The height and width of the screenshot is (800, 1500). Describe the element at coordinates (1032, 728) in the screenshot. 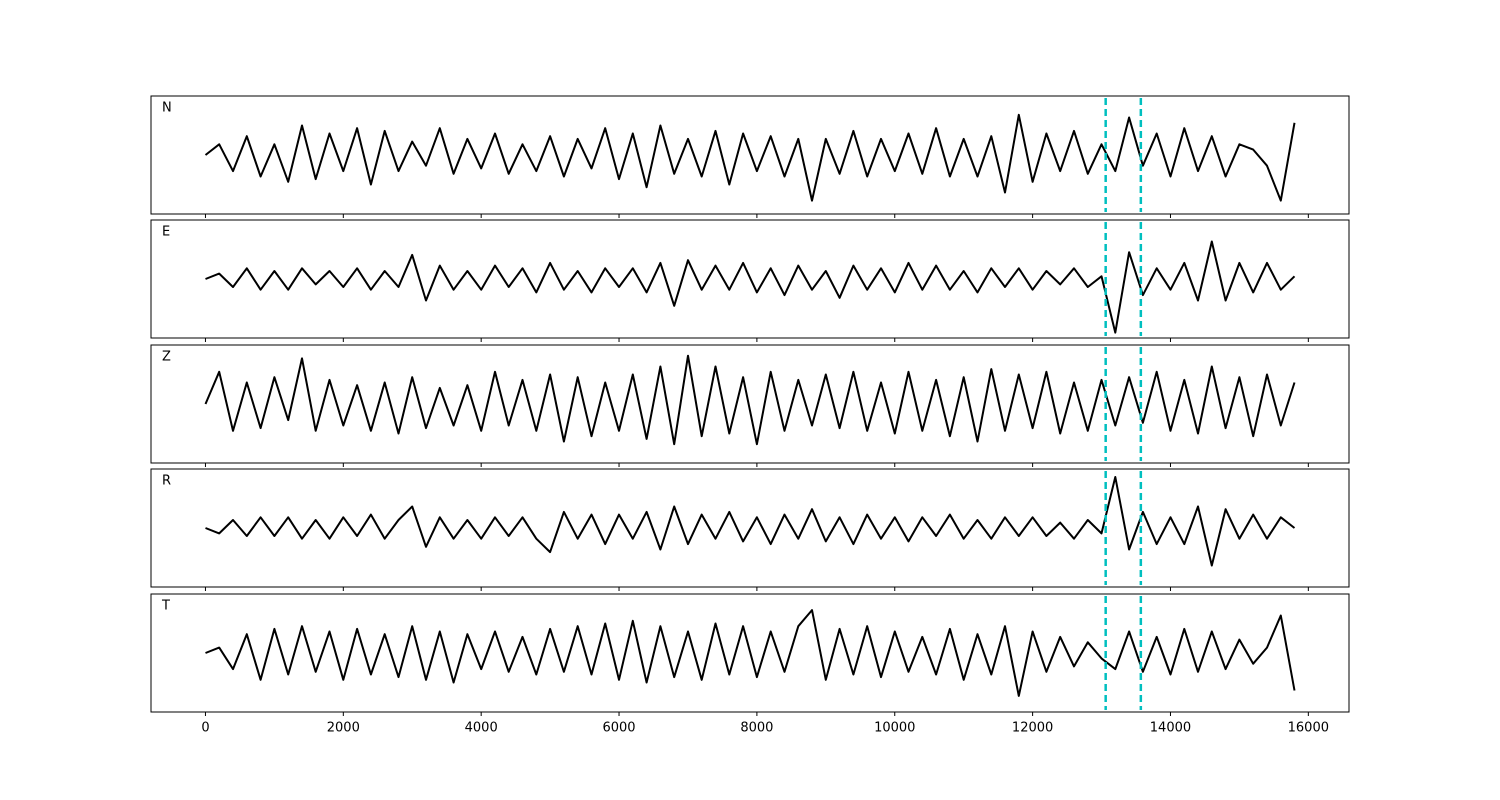

I see `x-tick-label: 12000` at that location.